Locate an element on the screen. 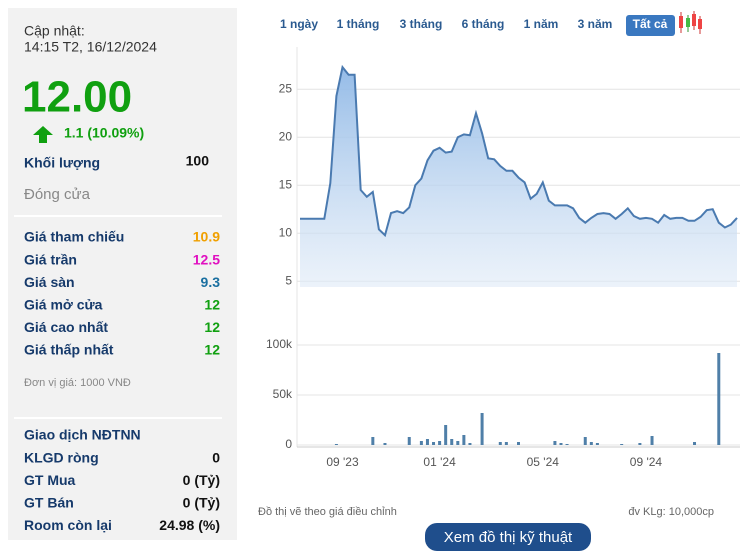 The height and width of the screenshot is (551, 752). active-range-bg is located at coordinates (650, 25).